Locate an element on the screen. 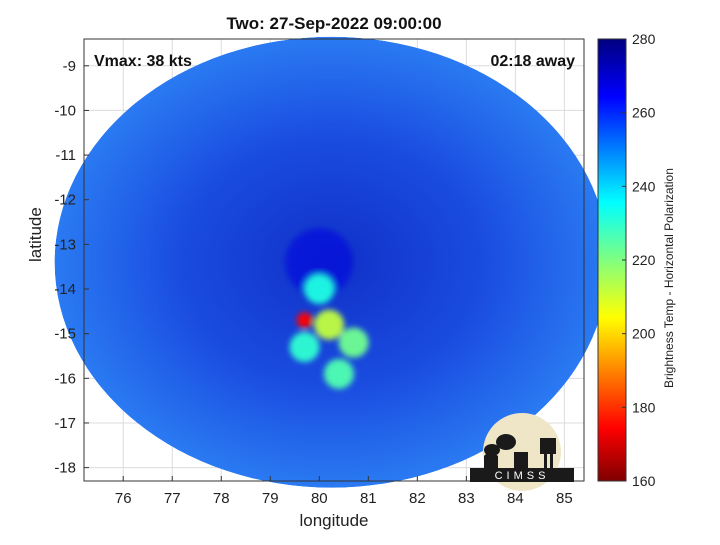 Image resolution: width=720 pixels, height=545 pixels. colorbar is located at coordinates (612, 260).